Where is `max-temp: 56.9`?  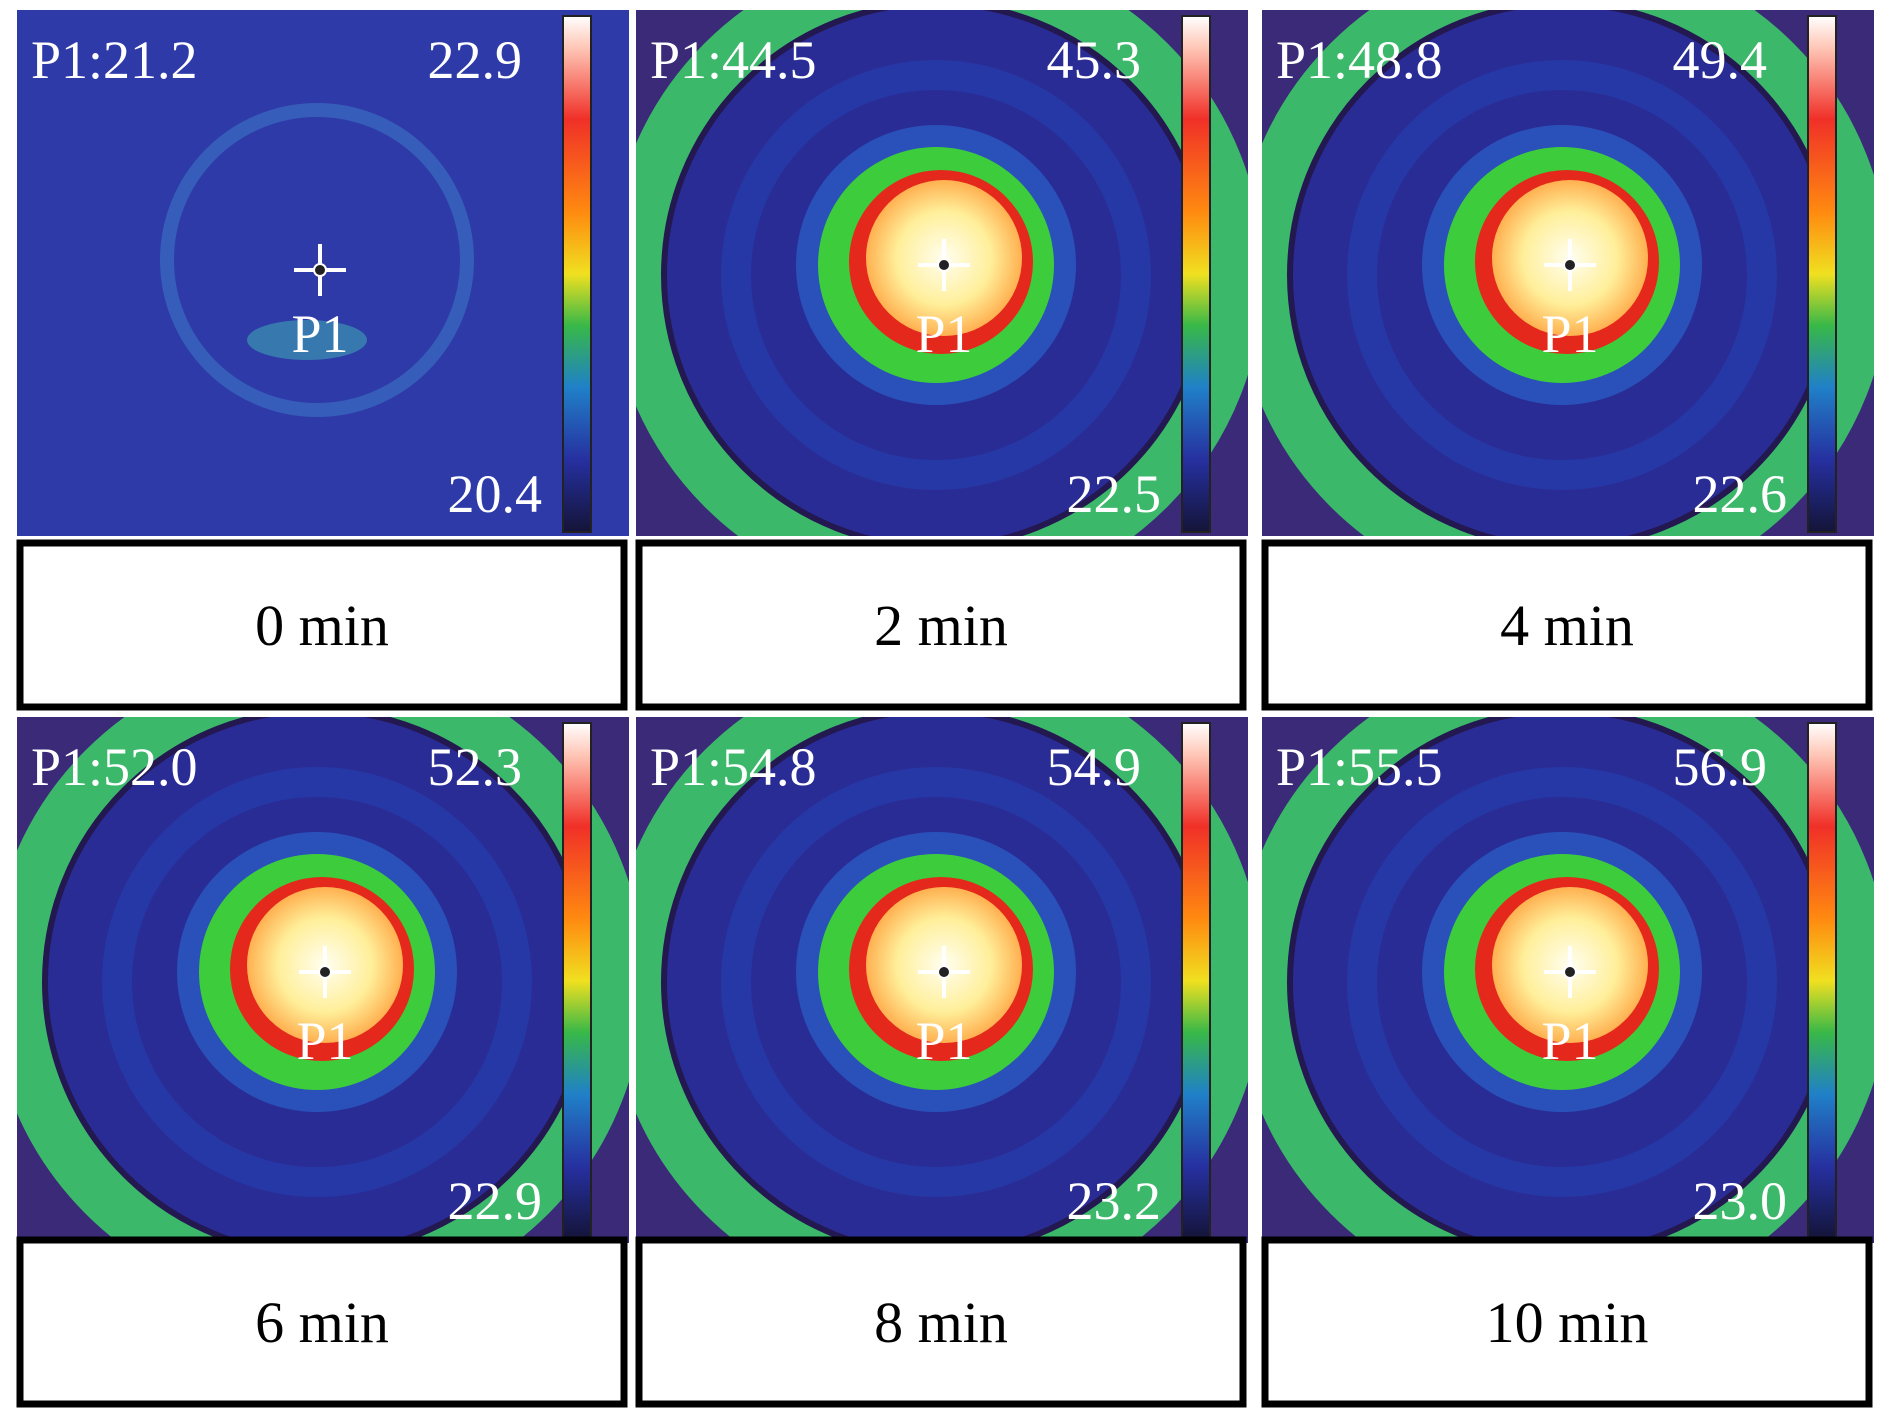 max-temp: 56.9 is located at coordinates (1720, 767).